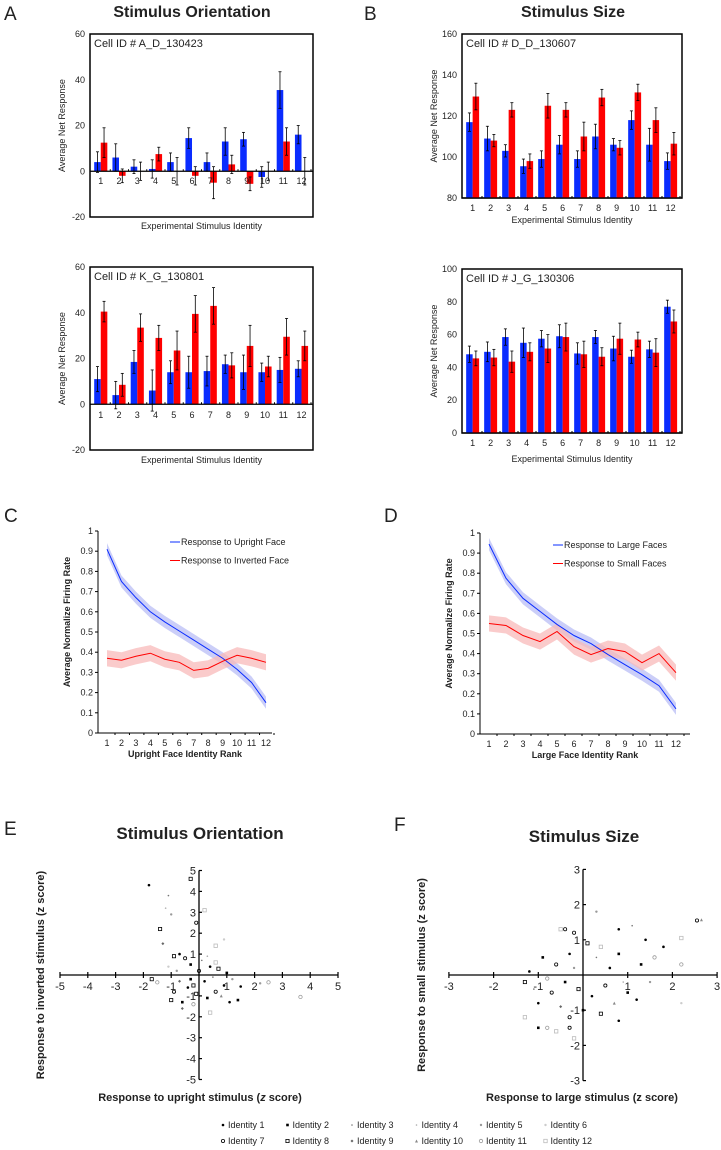 The image size is (721, 1150). I want to click on y-axis-label: Average Normalize Firing Rate, so click(67, 622).